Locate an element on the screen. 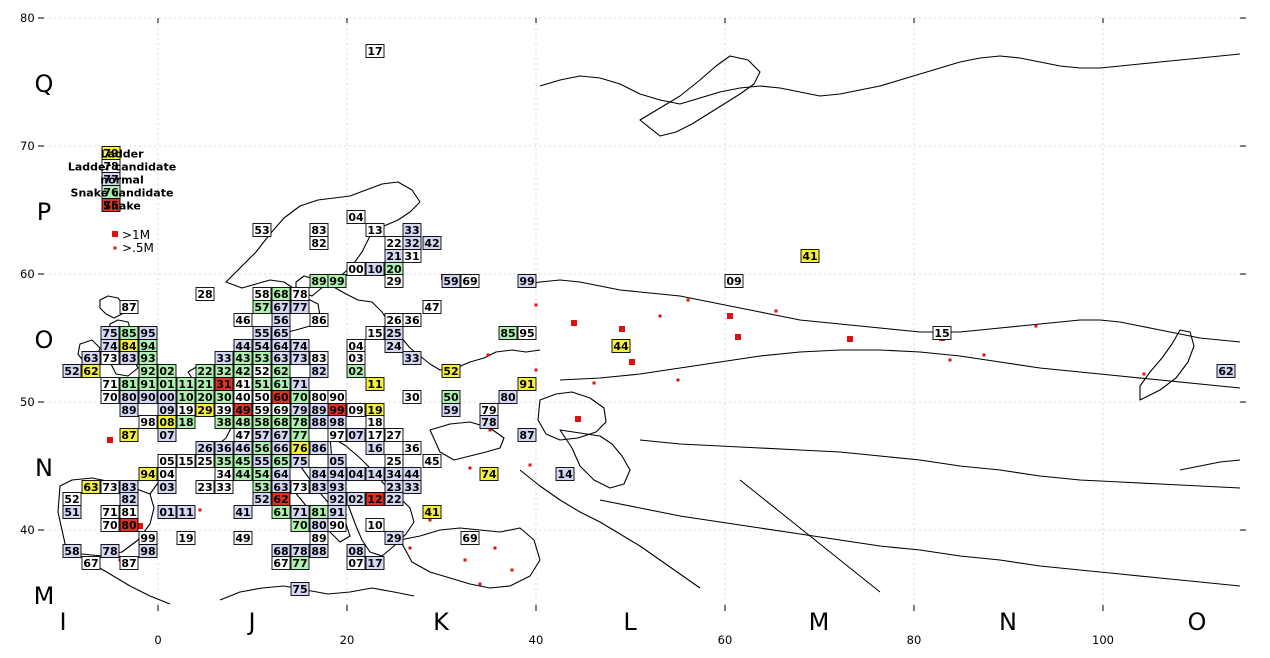  grid-square-ladder: 76 is located at coordinates (300, 448).